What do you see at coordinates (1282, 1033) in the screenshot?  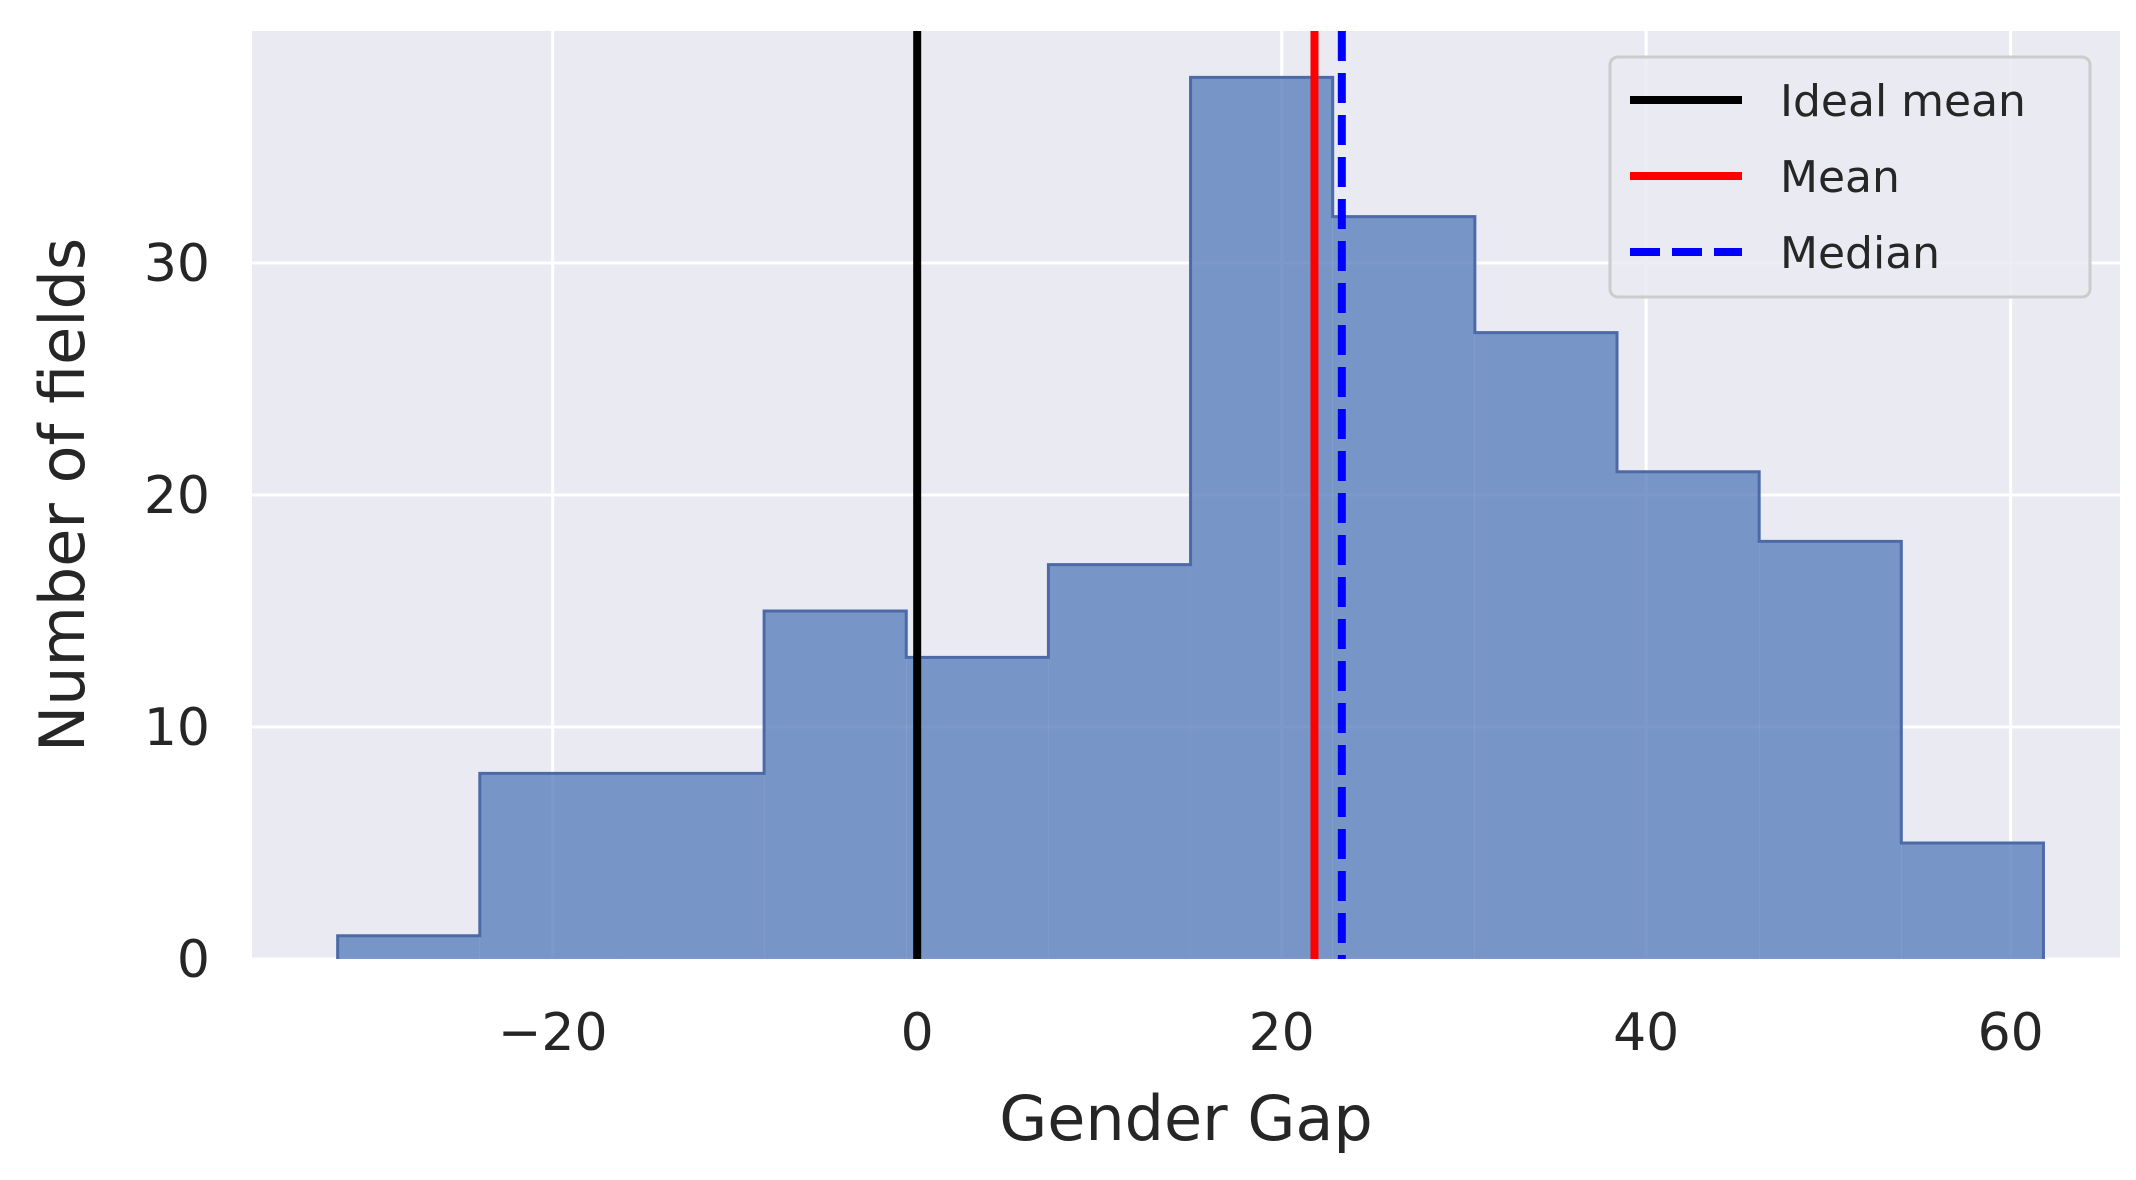 I see `x-tick-label: 20` at bounding box center [1282, 1033].